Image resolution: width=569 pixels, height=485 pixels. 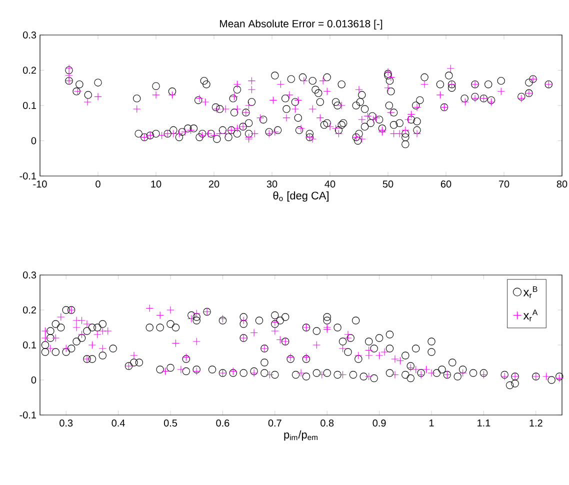 I want to click on x-tick-label: 40, so click(x=330, y=184).